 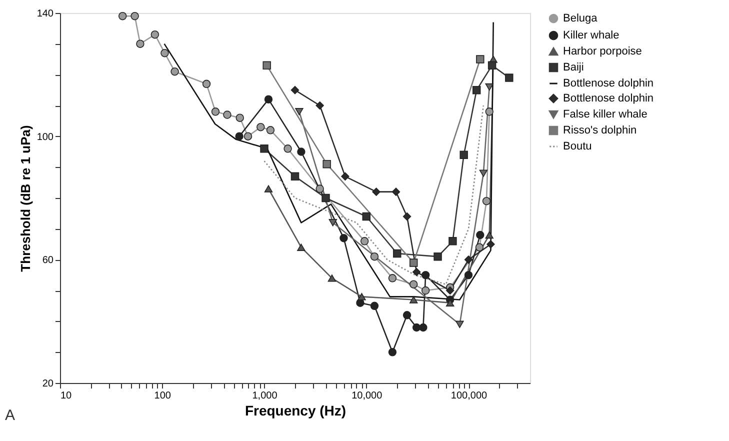 What do you see at coordinates (10, 415) in the screenshot?
I see `text: A` at bounding box center [10, 415].